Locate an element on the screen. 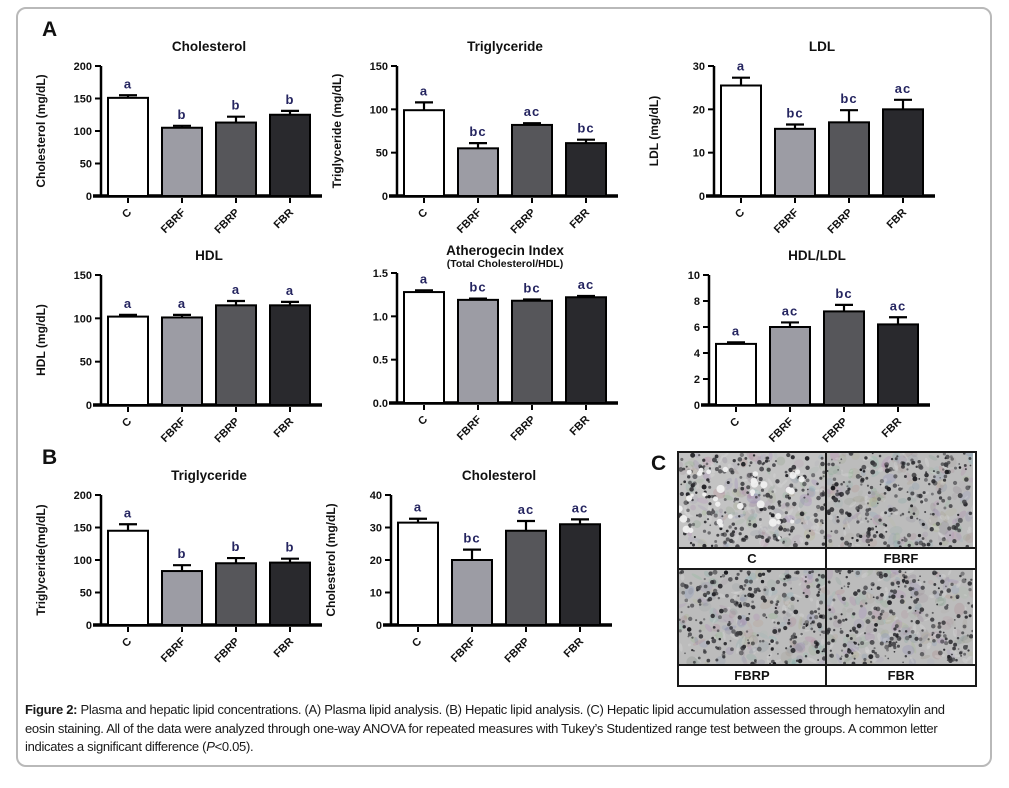  y-axis-label: HDL (mg/dL) is located at coordinates (41, 340).